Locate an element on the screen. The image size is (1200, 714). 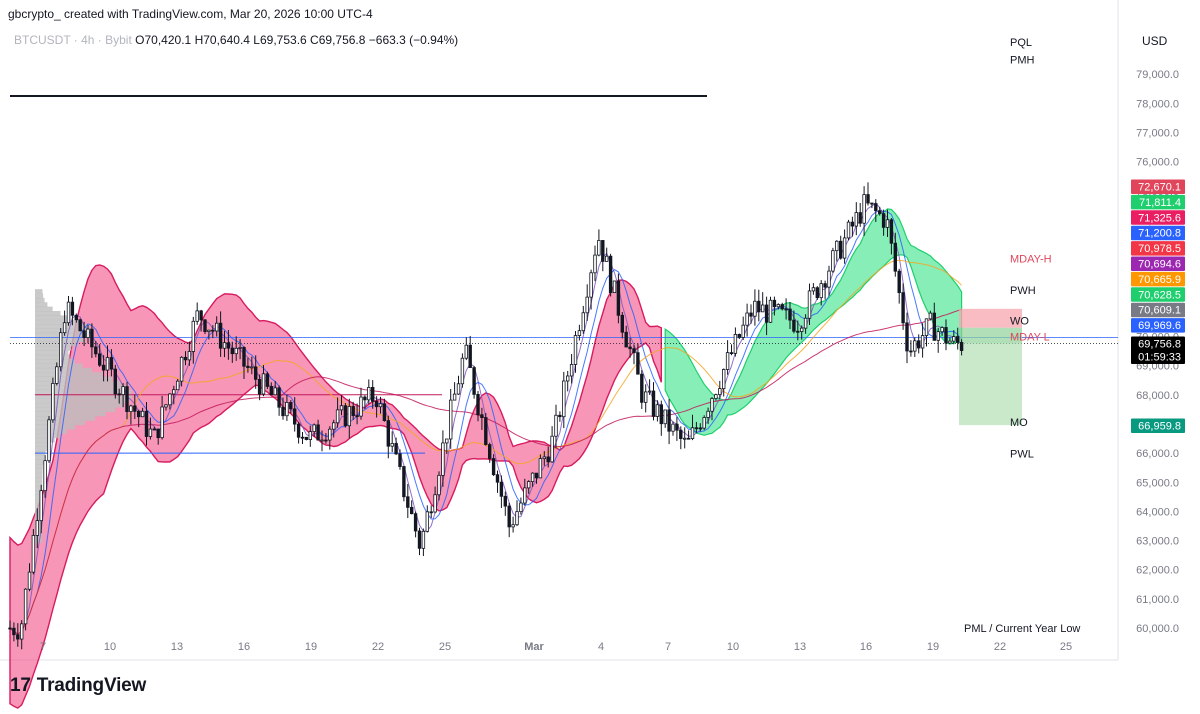
y-tick-label: 65,000.0 is located at coordinates (1157, 483).